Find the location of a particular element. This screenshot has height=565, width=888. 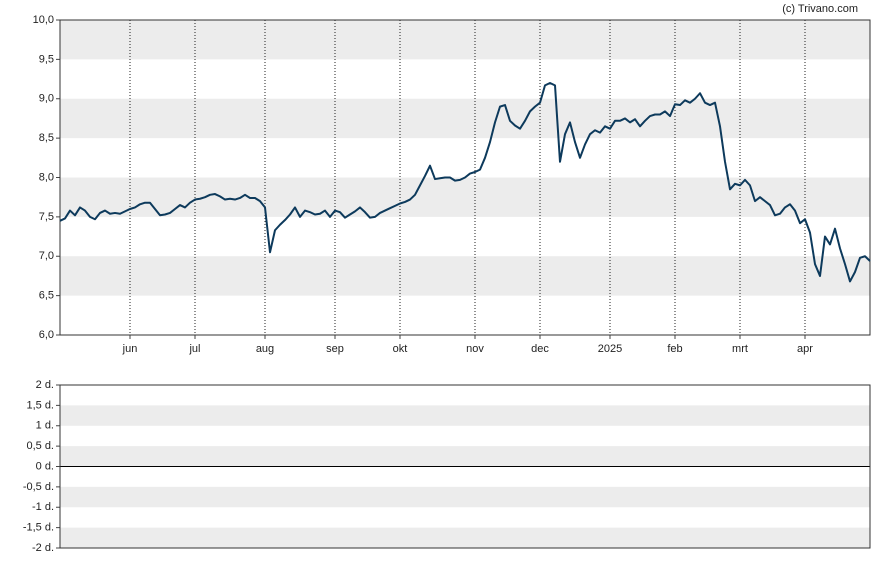

x-tick-label: 2025 is located at coordinates (610, 349).